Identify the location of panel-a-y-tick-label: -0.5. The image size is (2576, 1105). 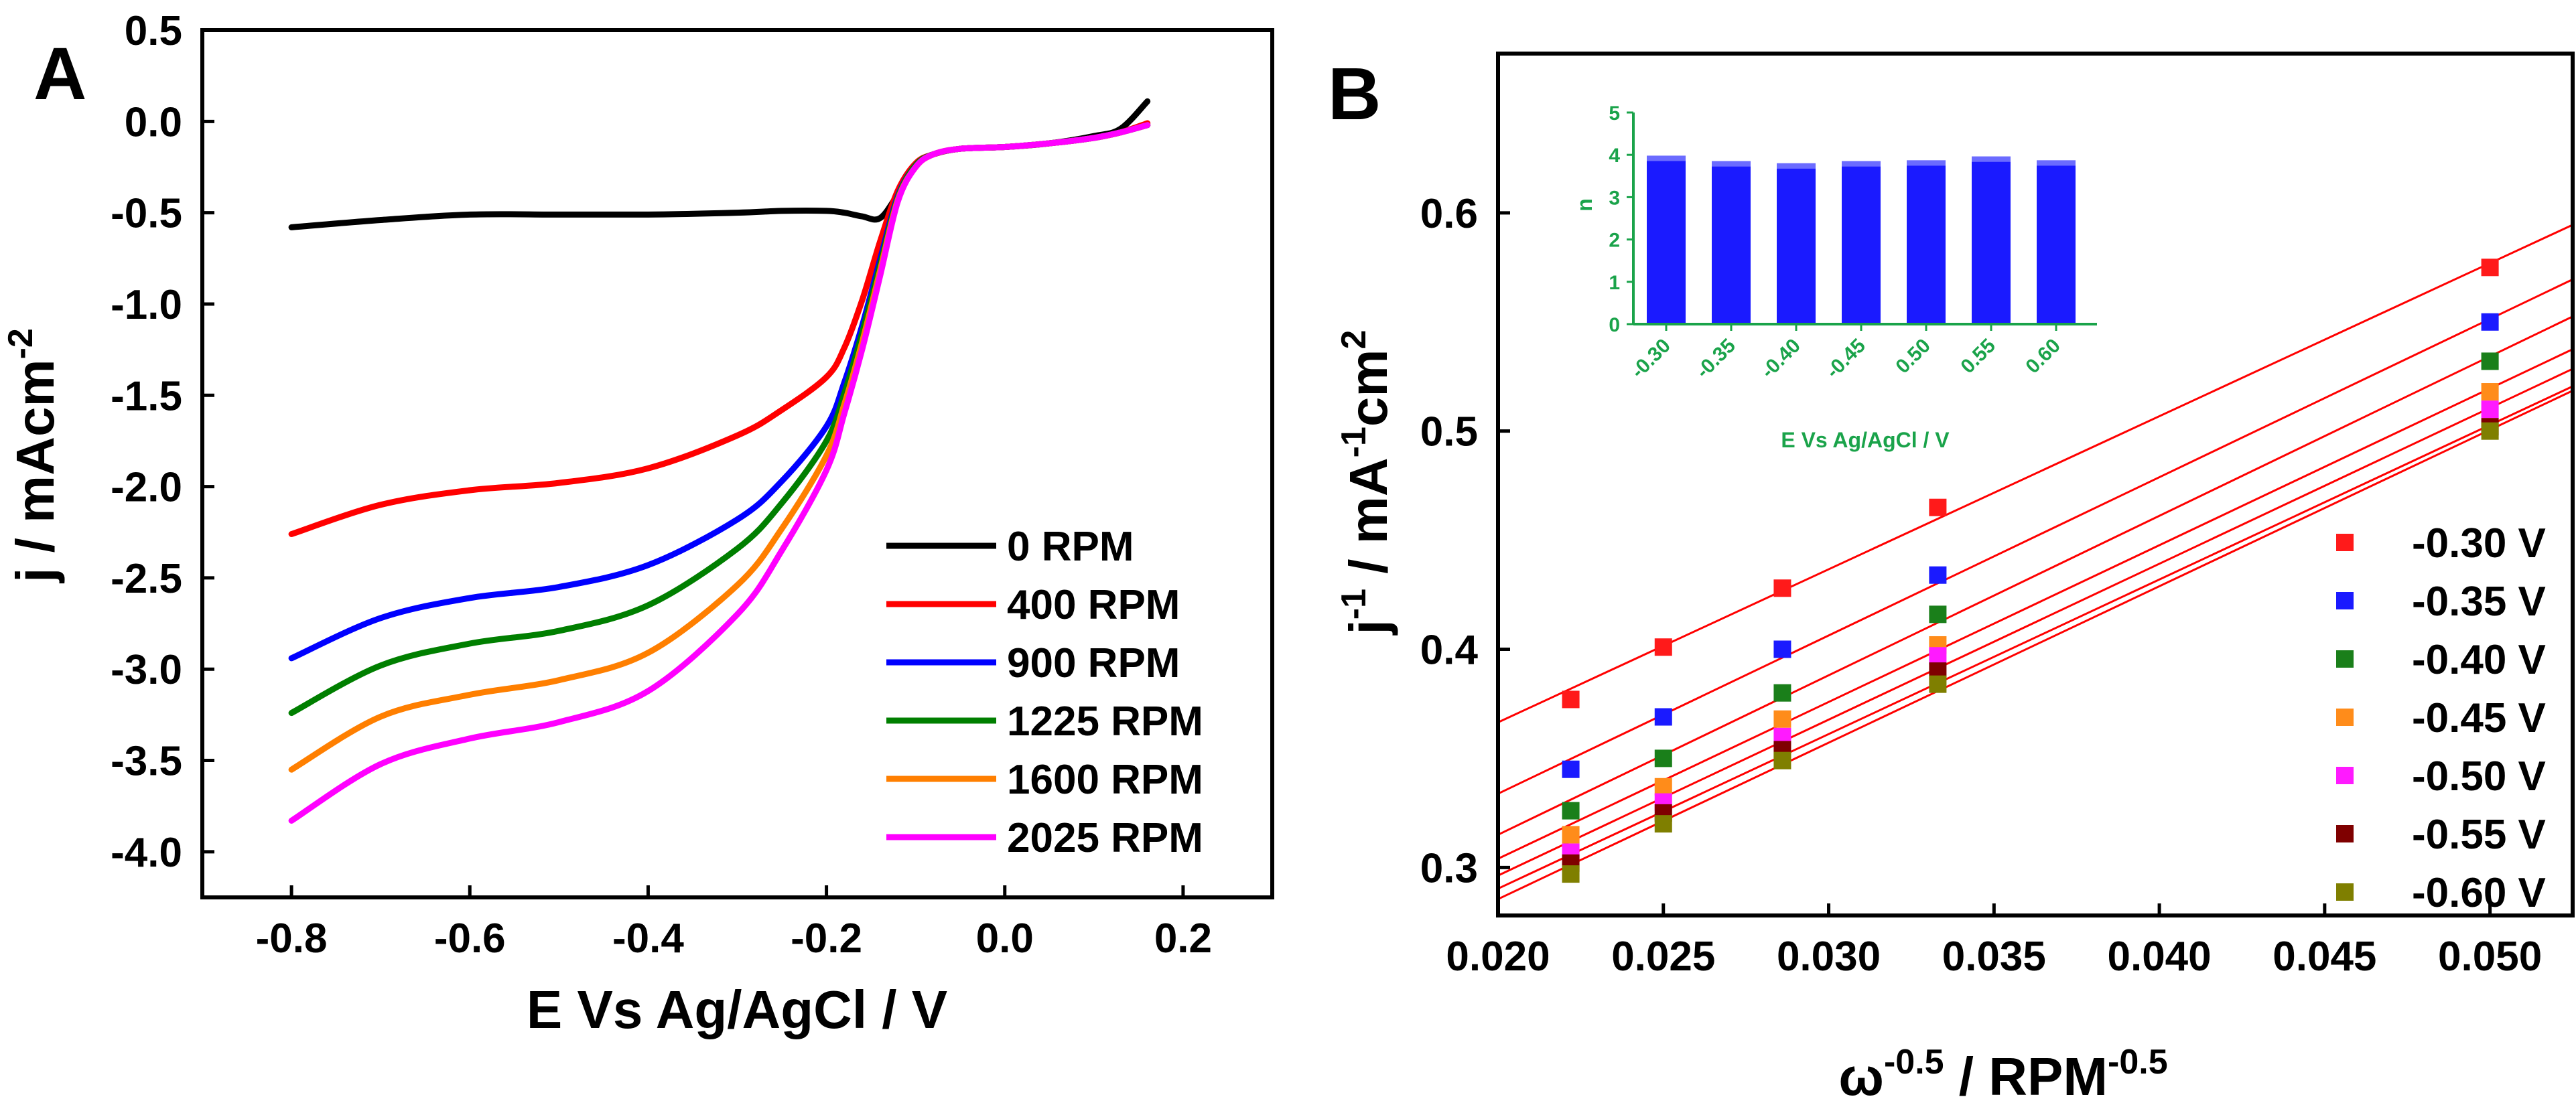
(146, 214).